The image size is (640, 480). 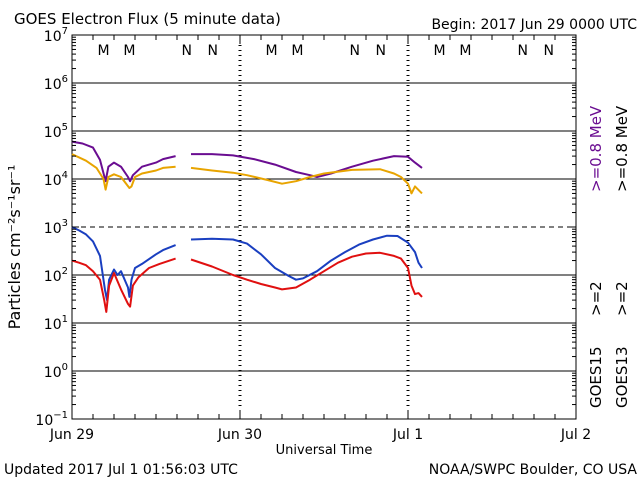 What do you see at coordinates (533, 470) in the screenshot?
I see `source-credit: NOAA/SWPC Boulder, CO USA` at bounding box center [533, 470].